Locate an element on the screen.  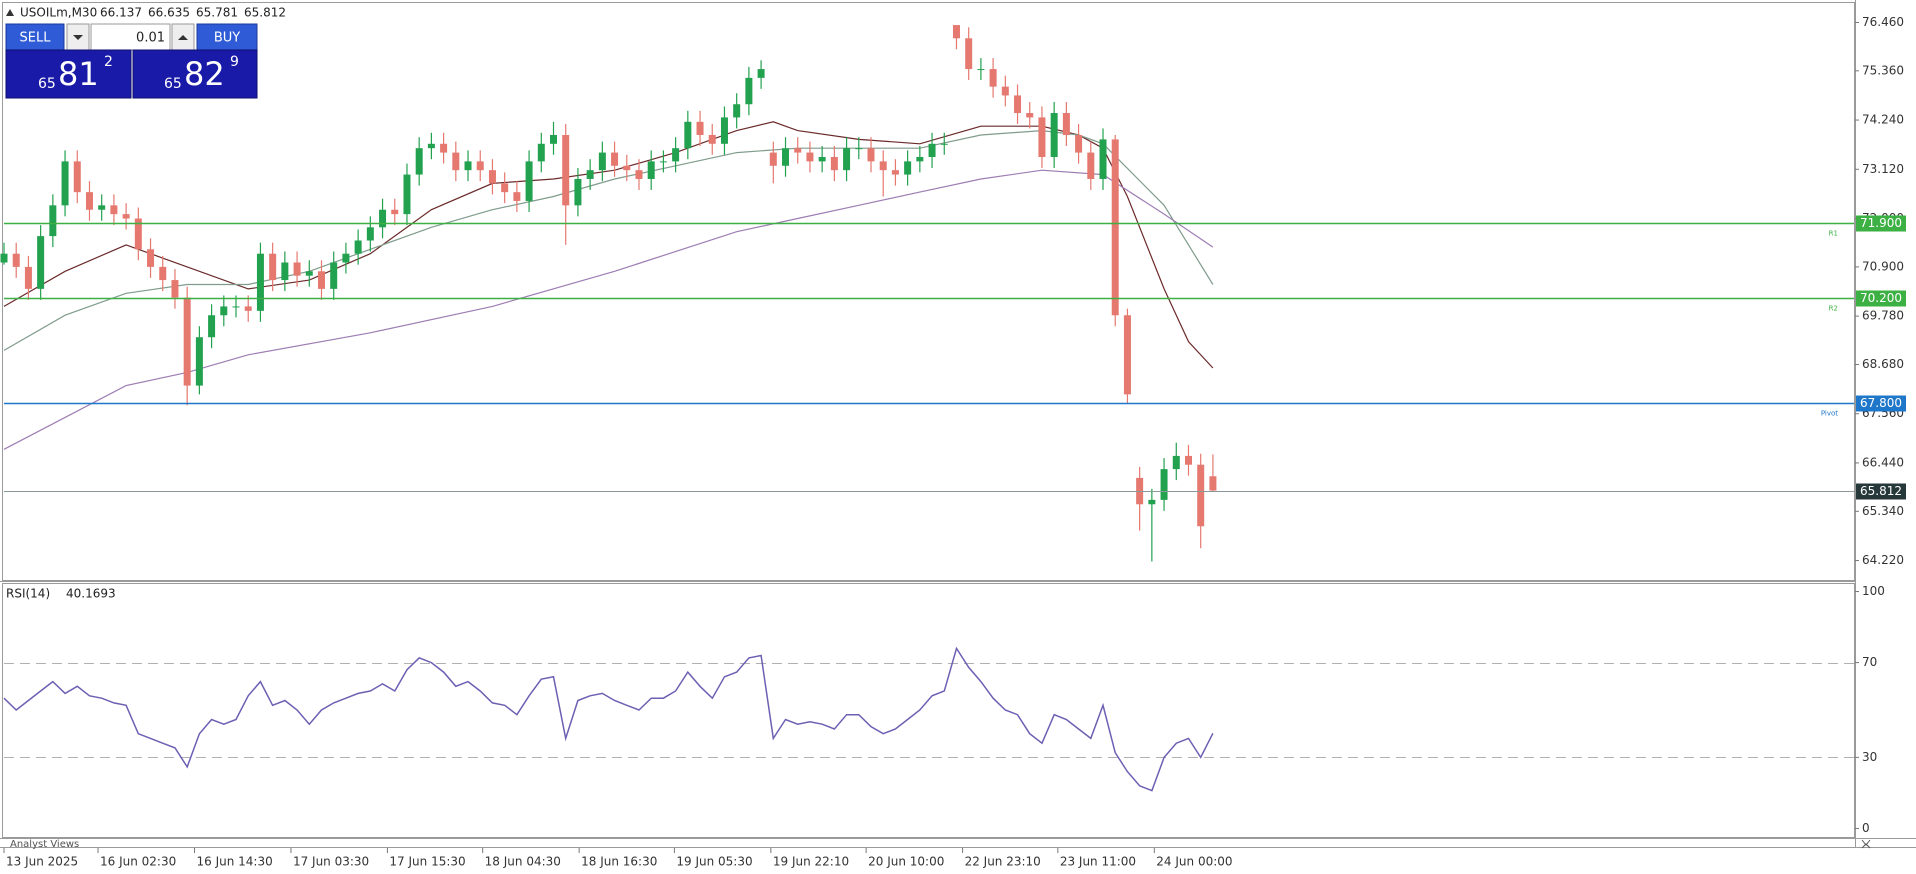
lot-input is located at coordinates (130, 37).